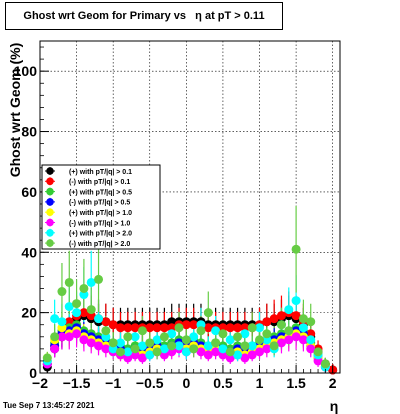 The width and height of the screenshot is (400, 414). What do you see at coordinates (184, 383) in the screenshot?
I see `x-tick-labels: −2 −1.5 −1 −0.5 0 0.5 1 1.5 2` at bounding box center [184, 383].